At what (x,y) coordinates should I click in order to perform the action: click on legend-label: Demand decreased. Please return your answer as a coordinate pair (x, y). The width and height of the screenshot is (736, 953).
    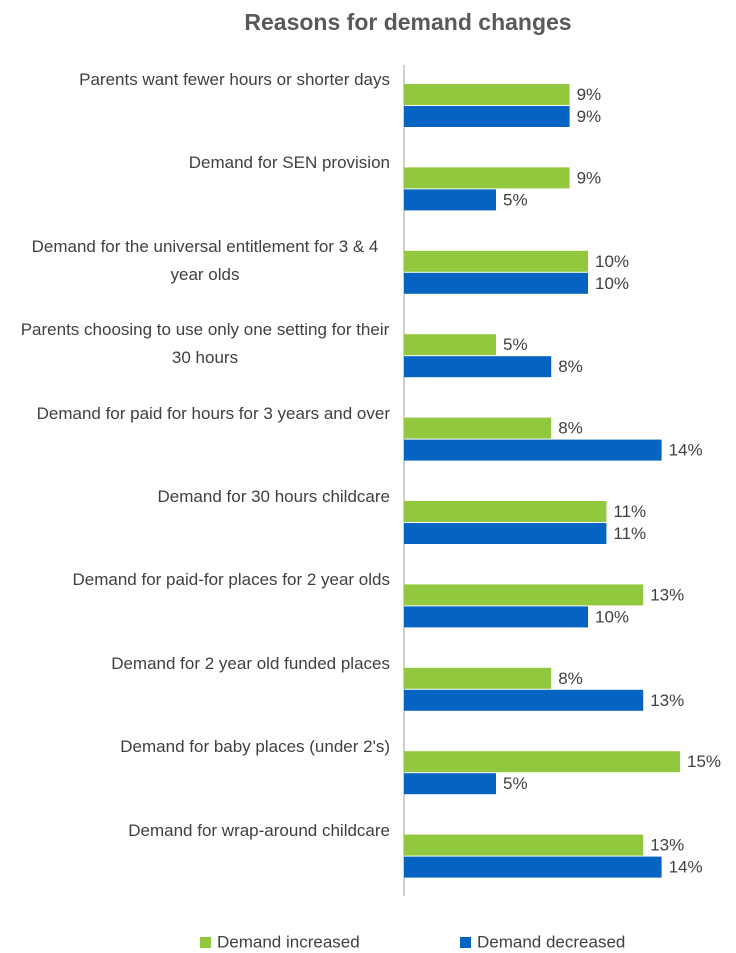
    Looking at the image, I should click on (551, 941).